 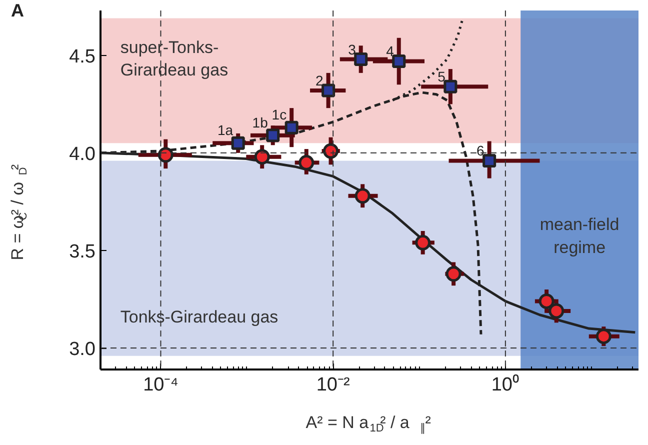 What do you see at coordinates (174, 59) in the screenshot?
I see `band-label: super-Tonks-Girardeau gas` at bounding box center [174, 59].